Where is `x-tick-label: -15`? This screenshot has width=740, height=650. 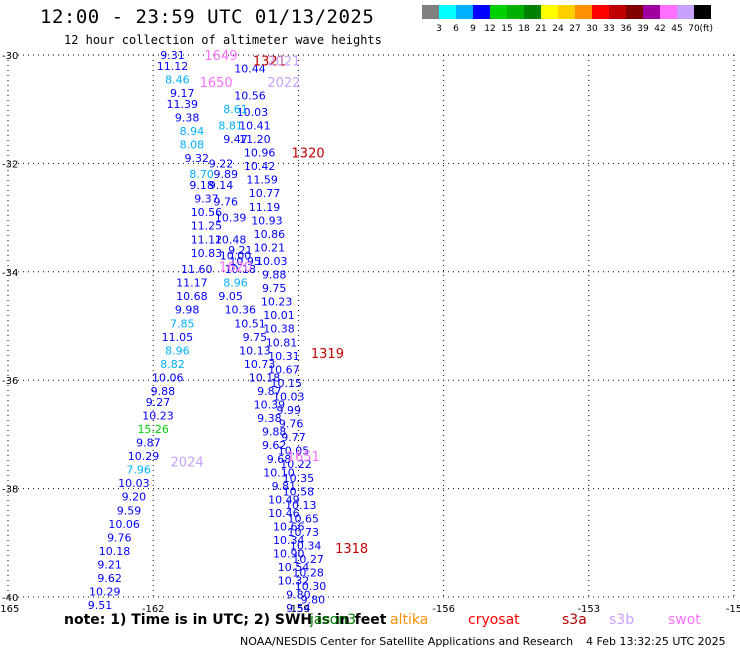
x-tick-label: -15 is located at coordinates (733, 608).